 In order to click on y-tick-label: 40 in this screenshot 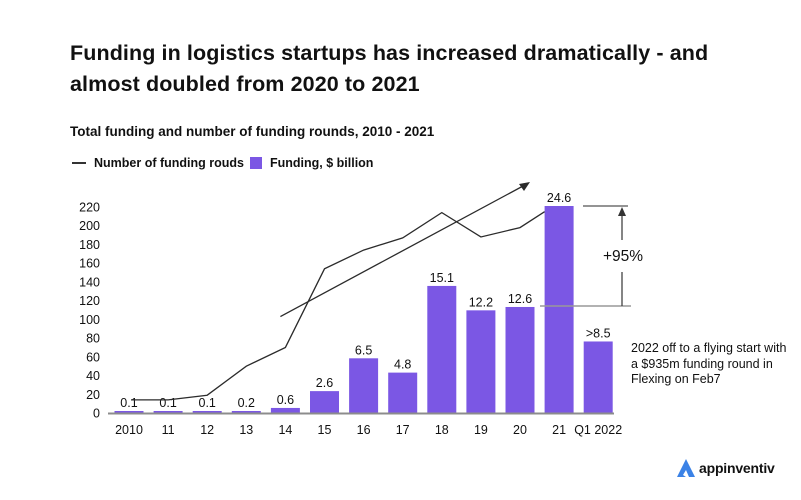, I will do `click(93, 376)`.